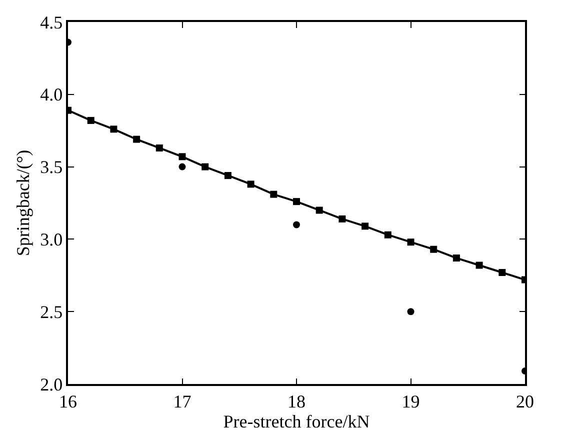 This screenshot has height=438, width=565. What do you see at coordinates (182, 401) in the screenshot?
I see `x-tick-label: 17` at bounding box center [182, 401].